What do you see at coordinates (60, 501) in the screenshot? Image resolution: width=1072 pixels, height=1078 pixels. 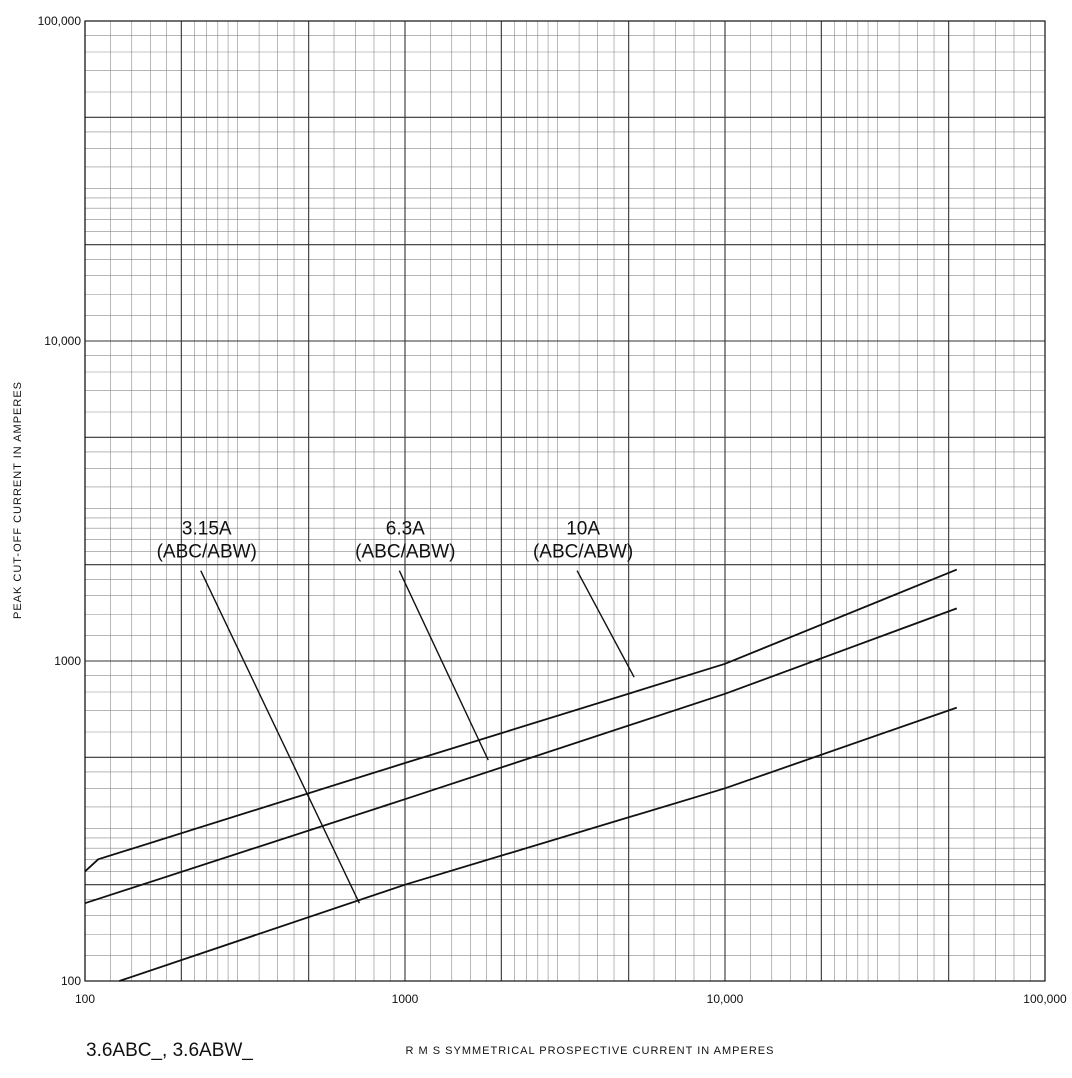 I see `y-tick-labels: 100 1000 10,000 100,000` at bounding box center [60, 501].